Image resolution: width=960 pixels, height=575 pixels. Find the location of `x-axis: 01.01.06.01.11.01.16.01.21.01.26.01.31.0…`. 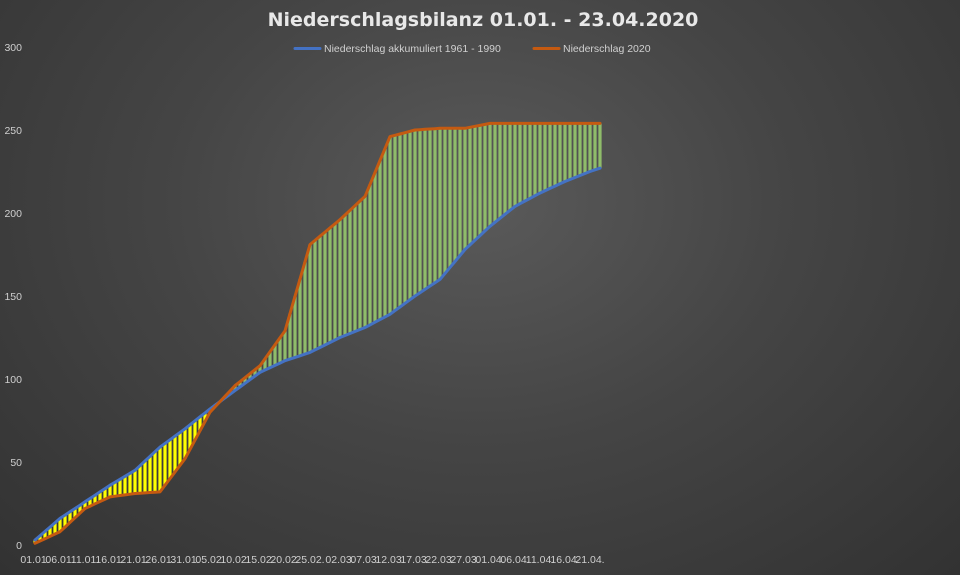

x-axis: 01.01.06.01.11.01.16.01.21.01.26.01.31.0… is located at coordinates (312, 560).